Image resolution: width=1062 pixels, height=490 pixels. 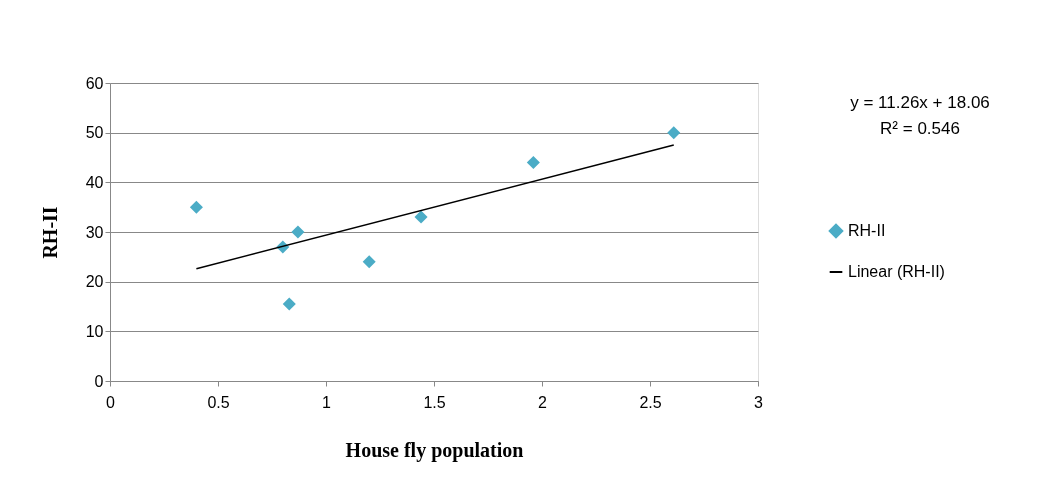 I want to click on legend-label: Linear (RH-II), so click(x=896, y=271).